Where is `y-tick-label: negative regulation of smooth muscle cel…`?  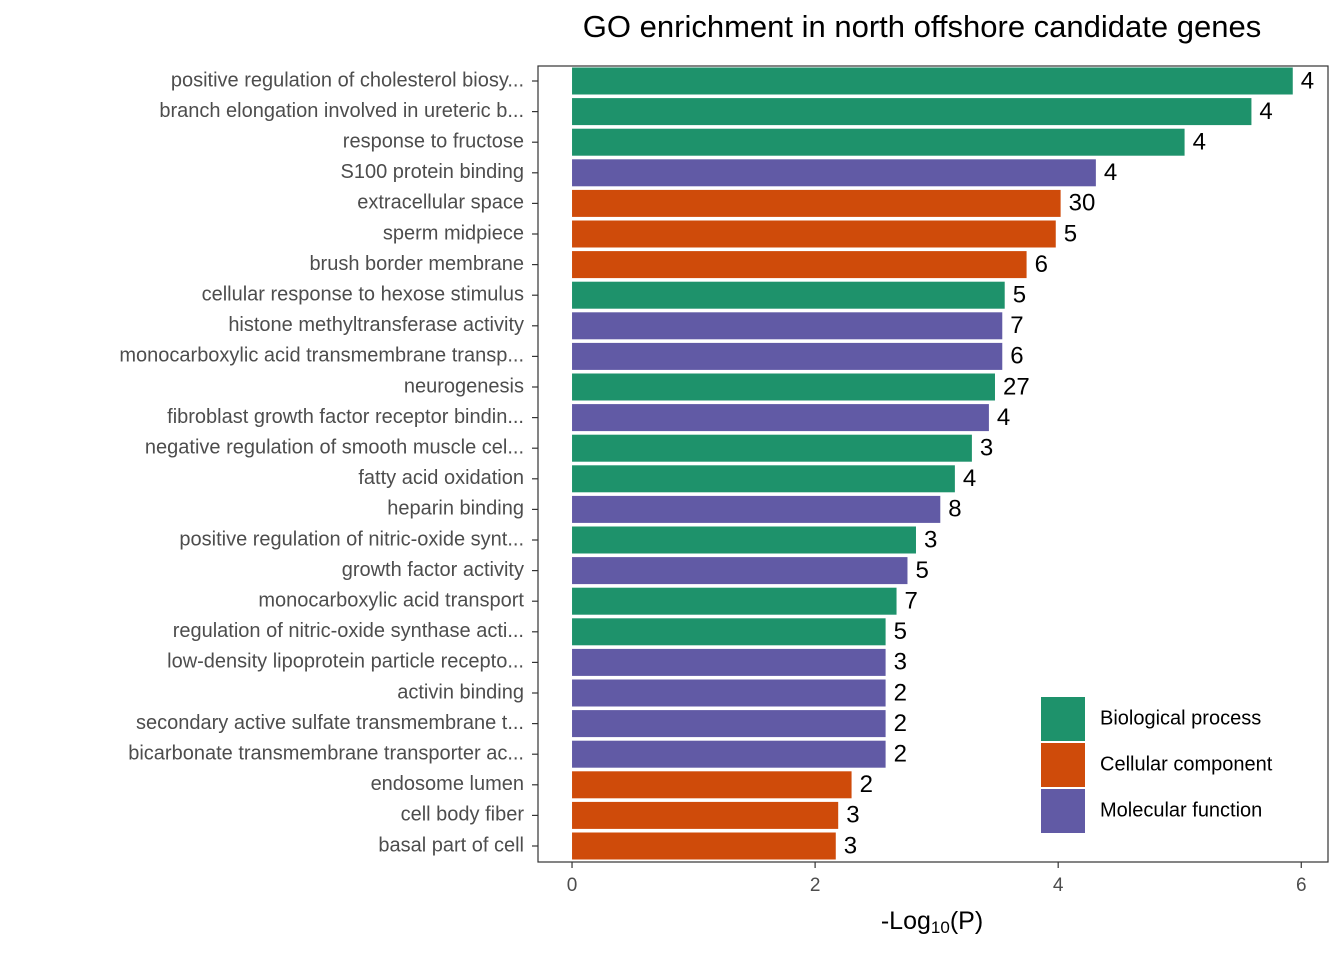 y-tick-label: negative regulation of smooth muscle cel… is located at coordinates (334, 447).